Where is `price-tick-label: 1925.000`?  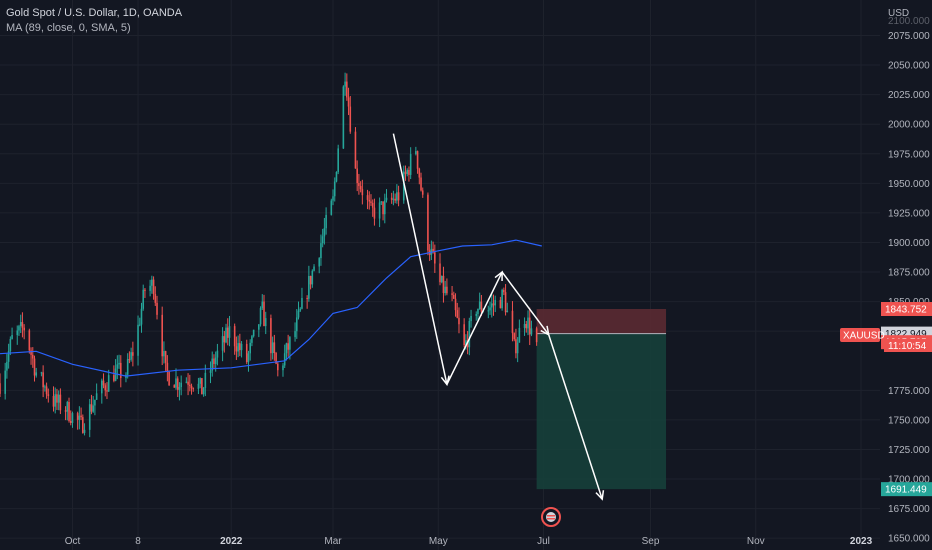
price-tick-label: 1925.000 is located at coordinates (909, 213).